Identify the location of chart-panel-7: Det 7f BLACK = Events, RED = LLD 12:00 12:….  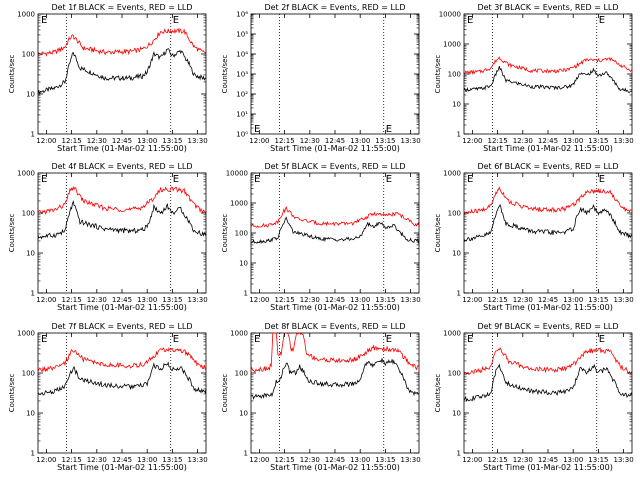
(108, 397).